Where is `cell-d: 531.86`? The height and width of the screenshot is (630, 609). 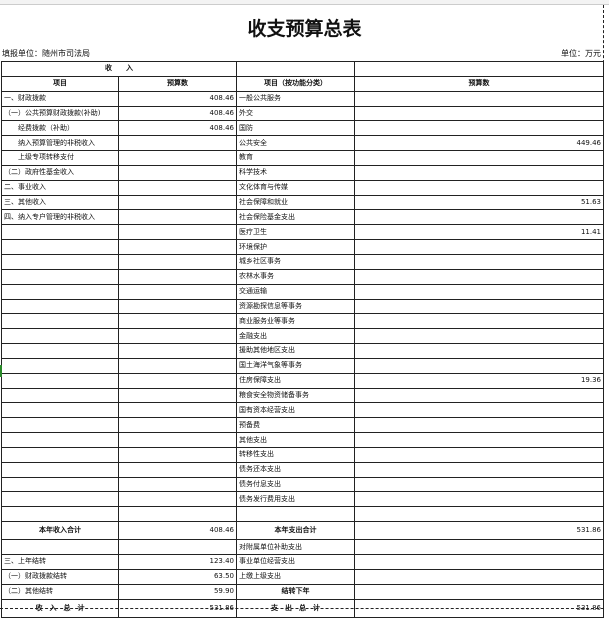
cell-d: 531.86 is located at coordinates (479, 531).